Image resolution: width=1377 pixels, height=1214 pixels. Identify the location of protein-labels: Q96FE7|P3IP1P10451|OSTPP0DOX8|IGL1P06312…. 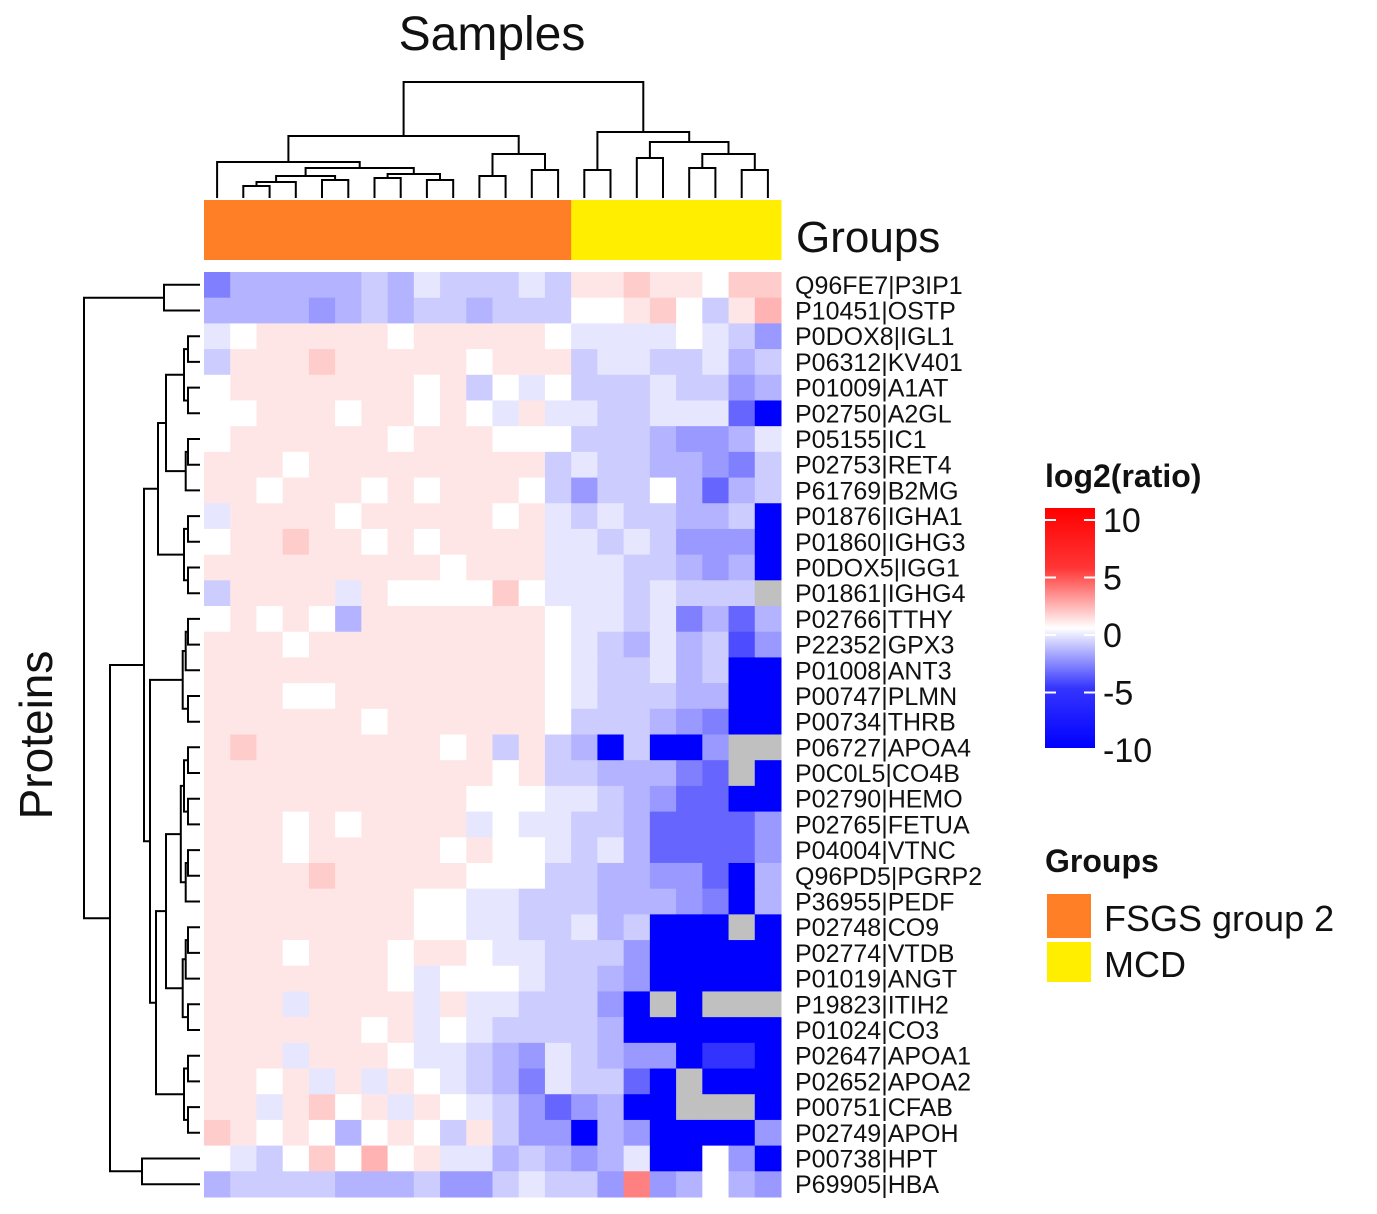
(888, 735).